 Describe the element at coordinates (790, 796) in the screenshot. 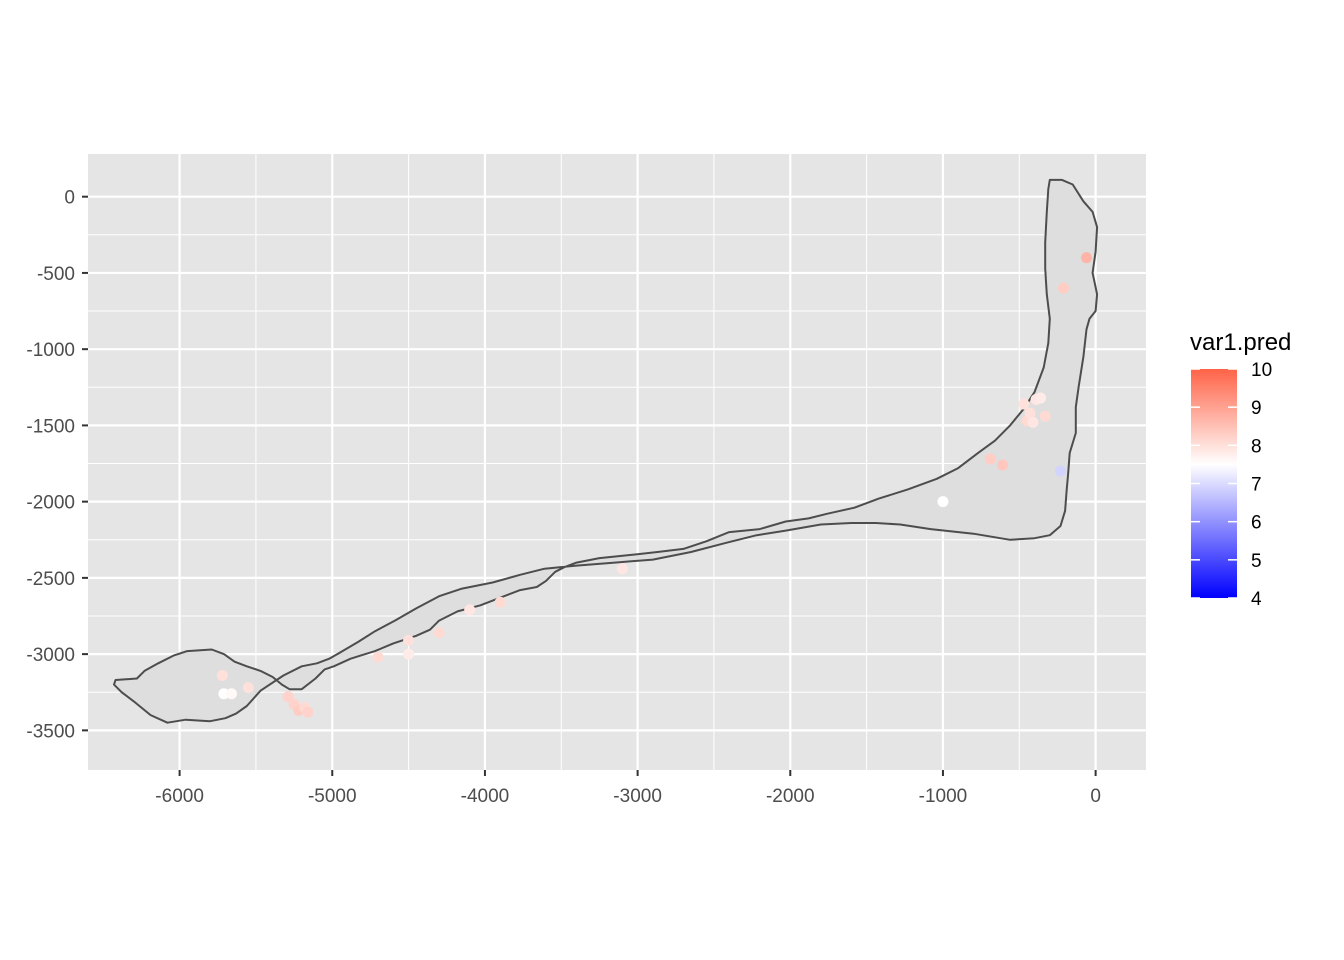

I see `x-tick-label: -2000` at that location.